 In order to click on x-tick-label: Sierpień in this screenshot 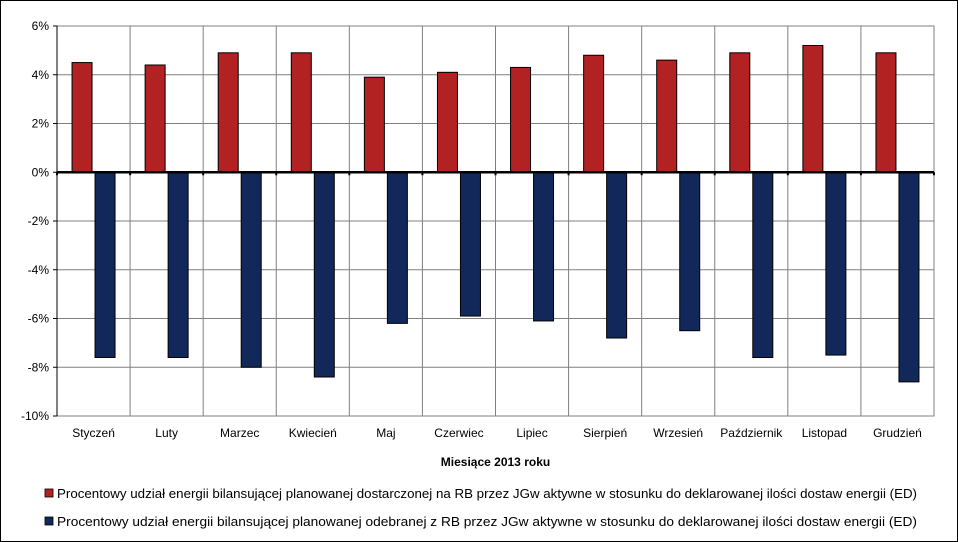, I will do `click(605, 433)`.